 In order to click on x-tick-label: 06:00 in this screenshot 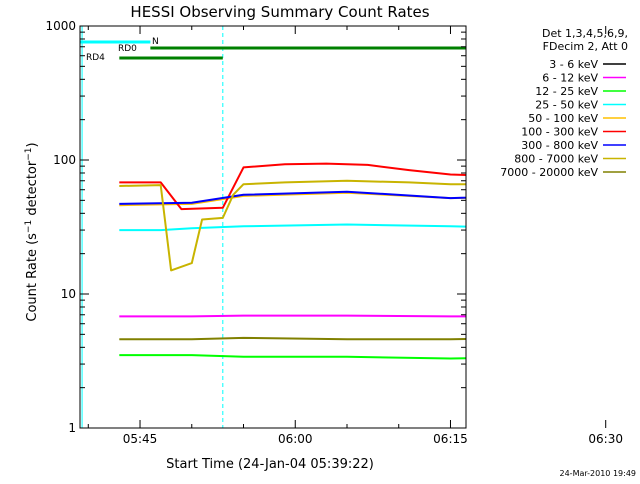, I will do `click(295, 439)`.